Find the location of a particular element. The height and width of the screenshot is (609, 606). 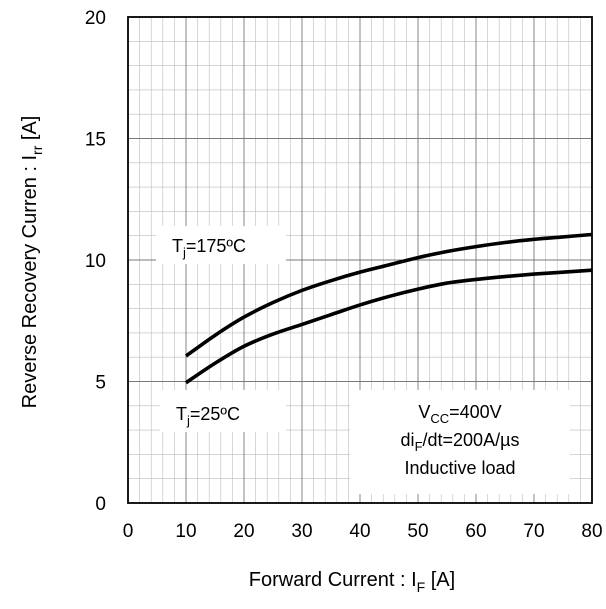

didt-main: di is located at coordinates (408, 440).